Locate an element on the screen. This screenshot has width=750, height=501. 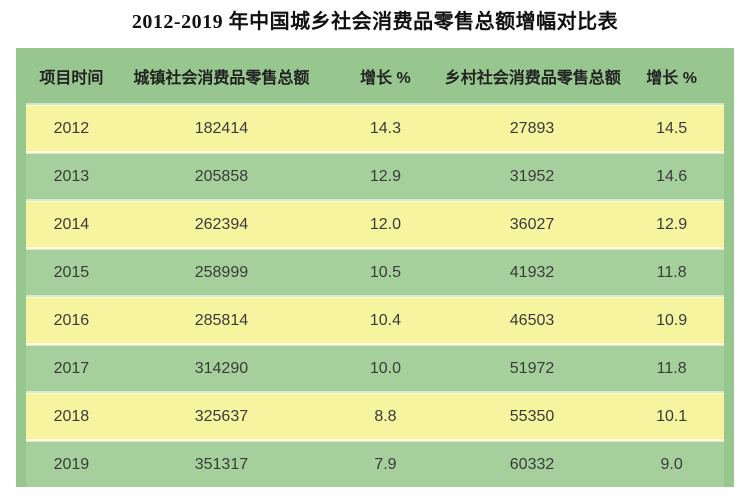
cell-urban-total: 325637 is located at coordinates (221, 416).